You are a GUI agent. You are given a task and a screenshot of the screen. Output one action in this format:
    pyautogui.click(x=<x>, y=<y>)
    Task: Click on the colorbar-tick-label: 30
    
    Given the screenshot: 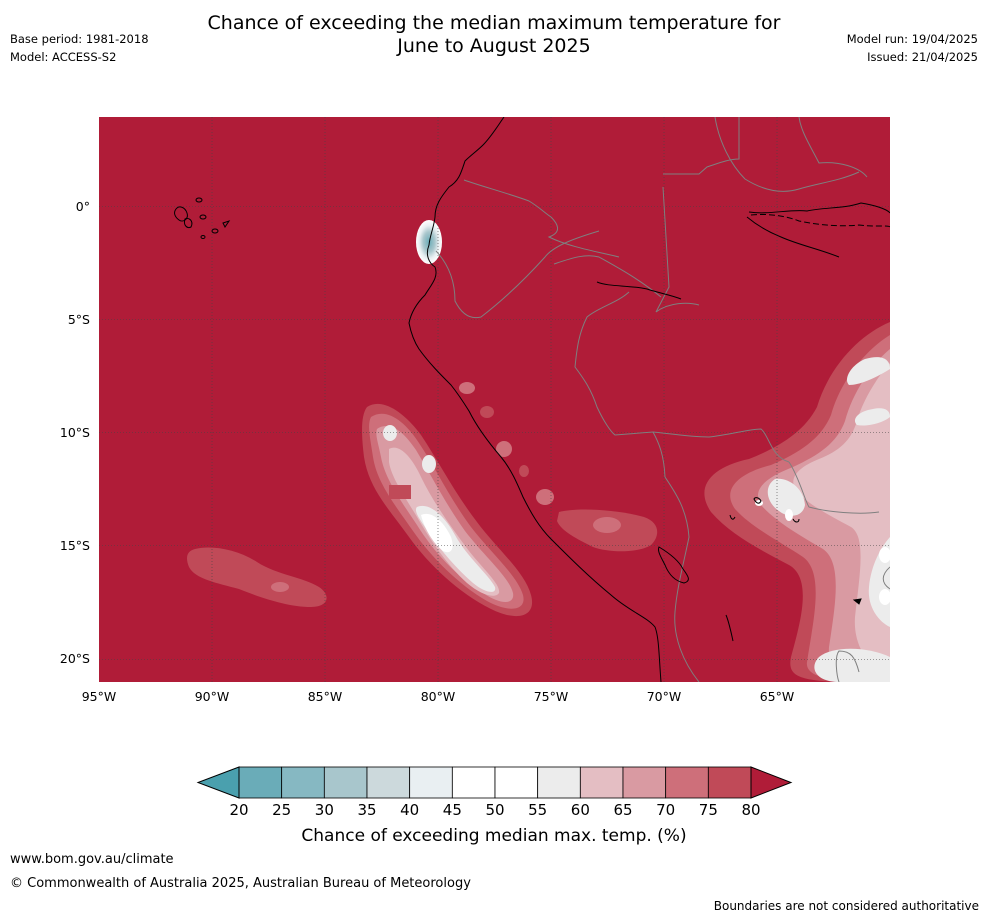 What is the action you would take?
    pyautogui.click(x=324, y=810)
    